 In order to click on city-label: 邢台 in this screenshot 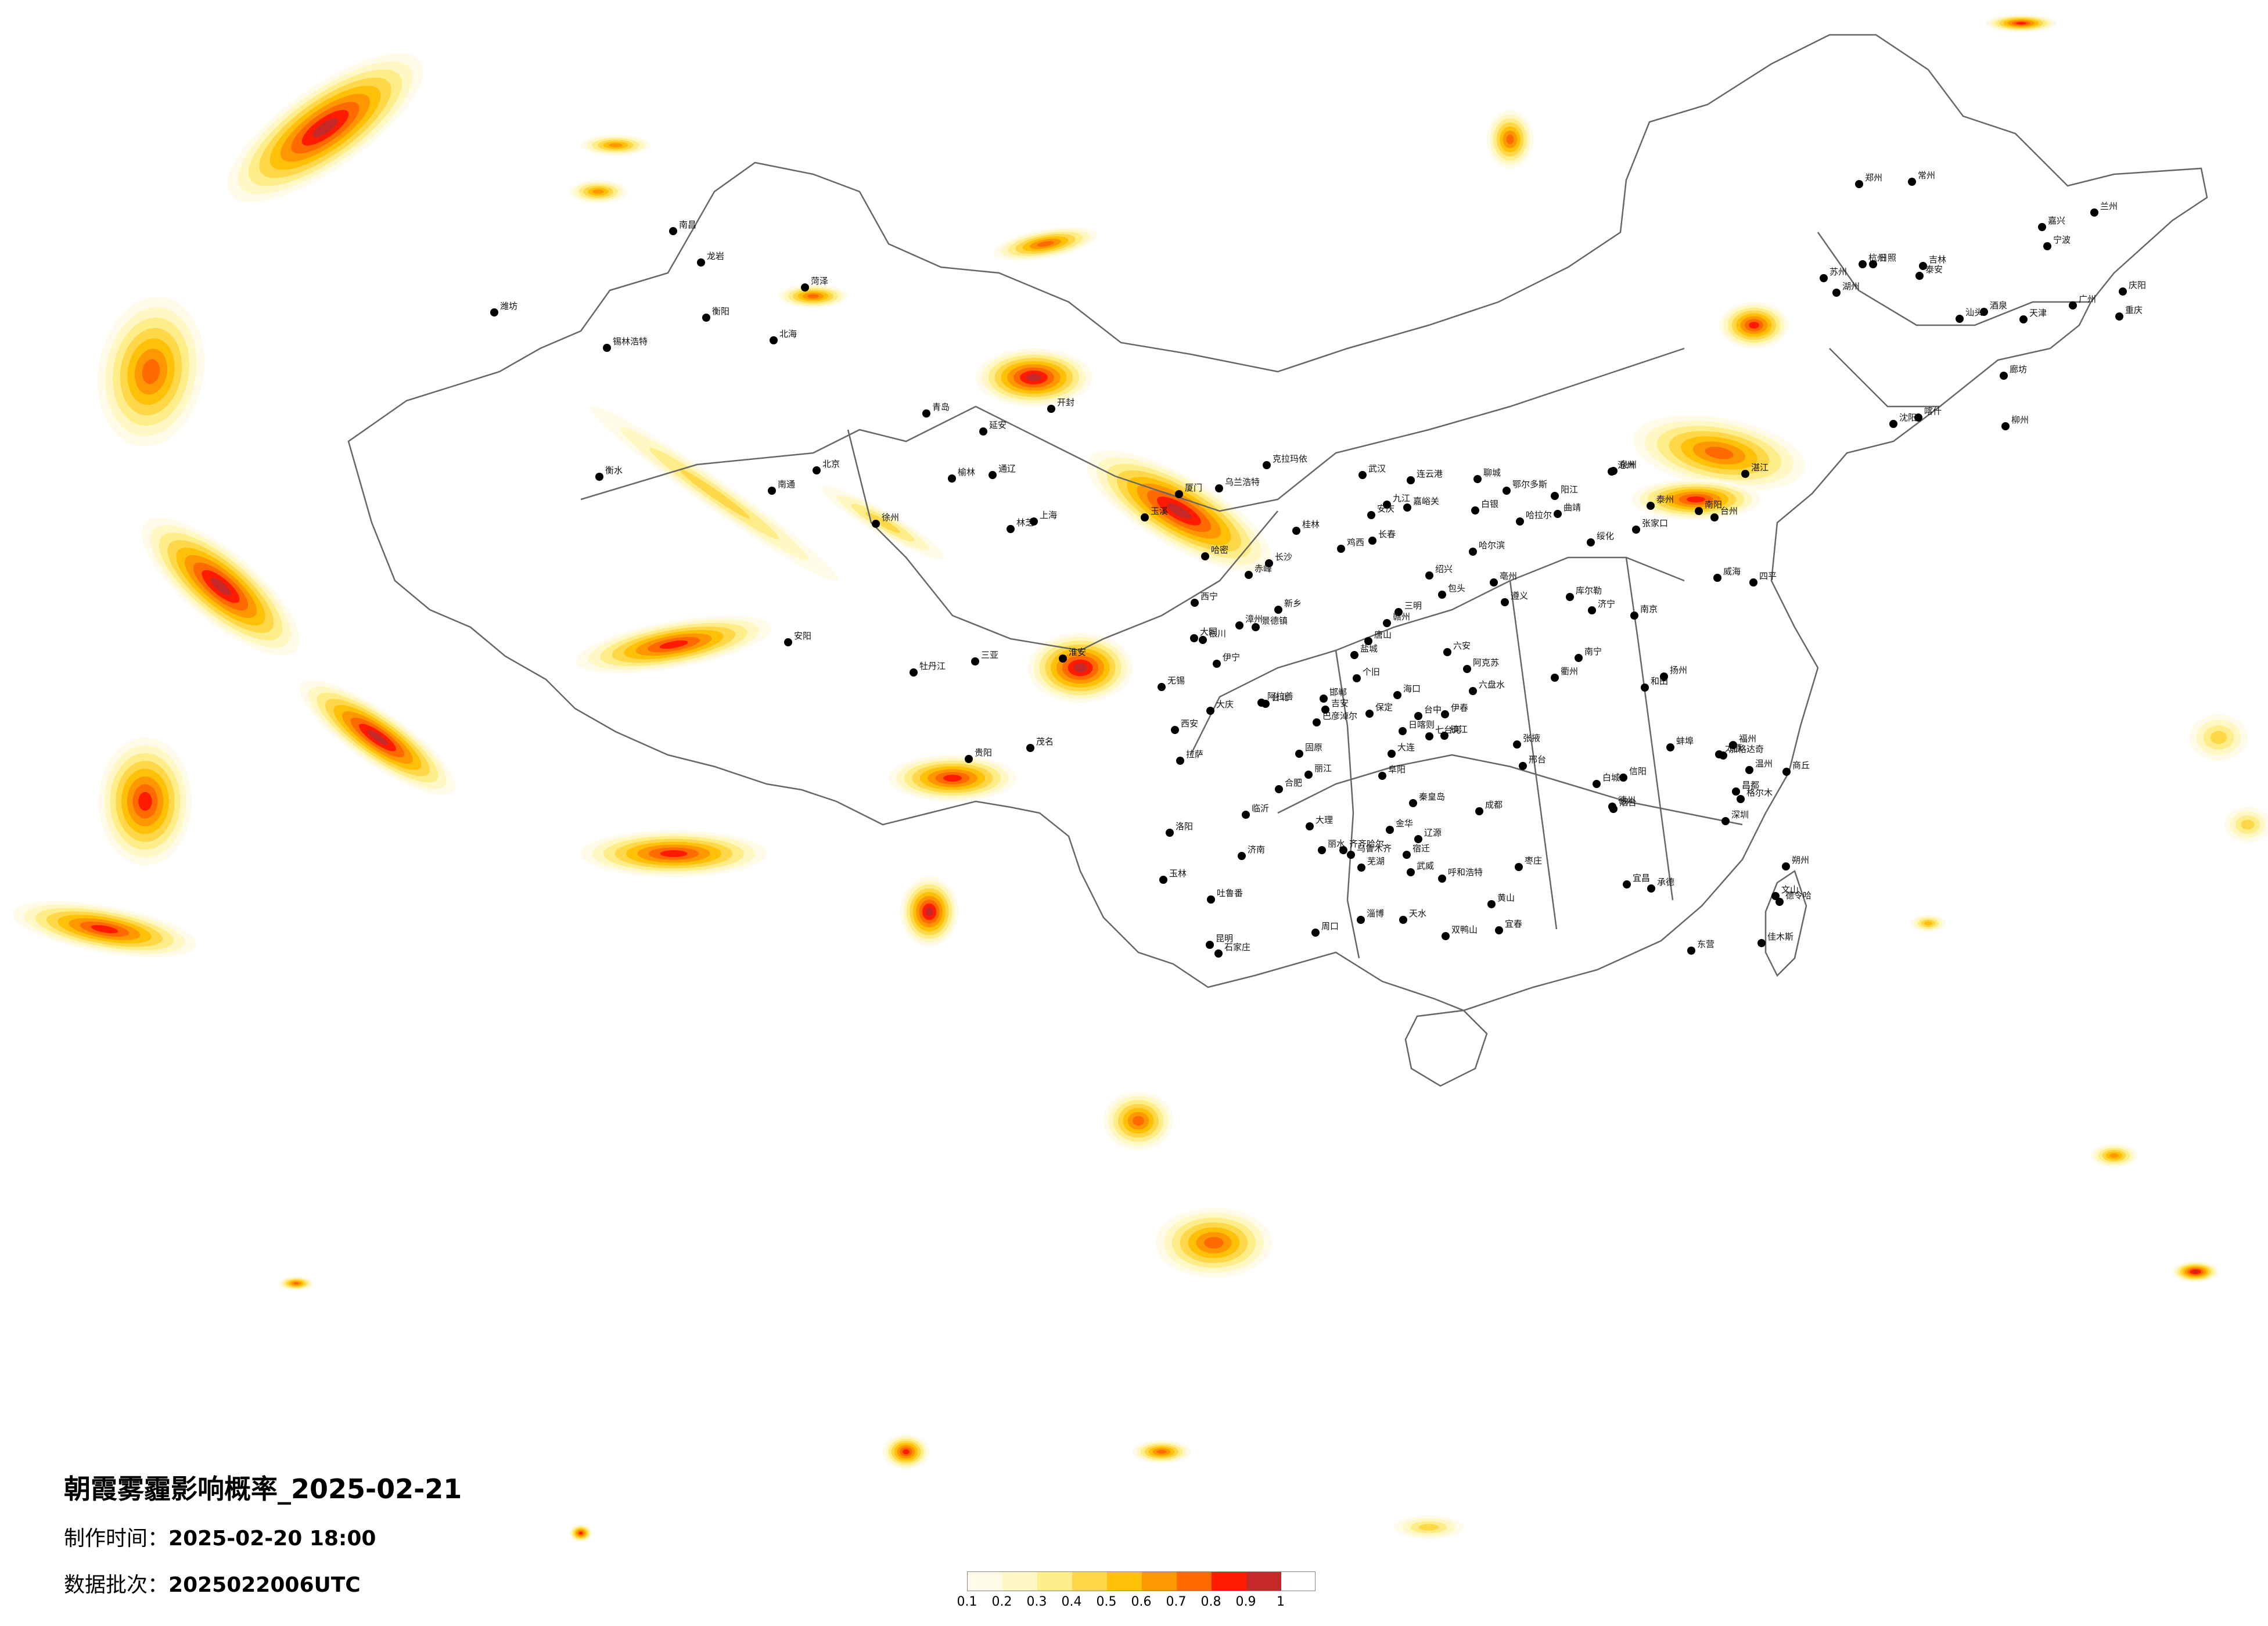, I will do `click(1537, 759)`.